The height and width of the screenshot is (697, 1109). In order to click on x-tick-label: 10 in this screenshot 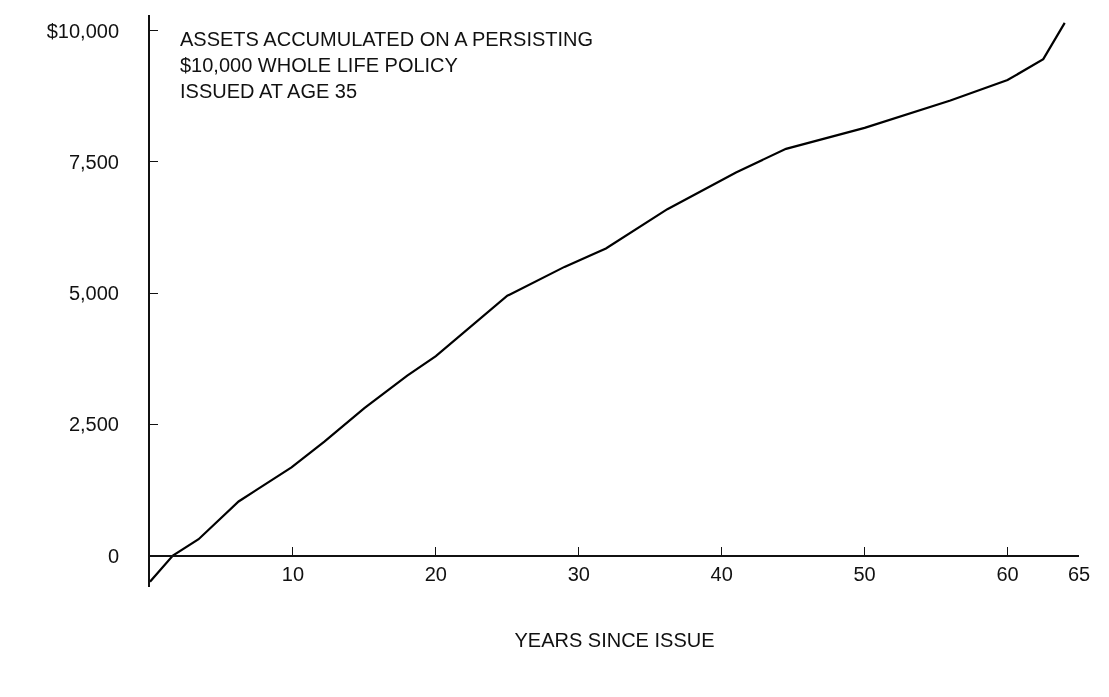, I will do `click(293, 573)`.